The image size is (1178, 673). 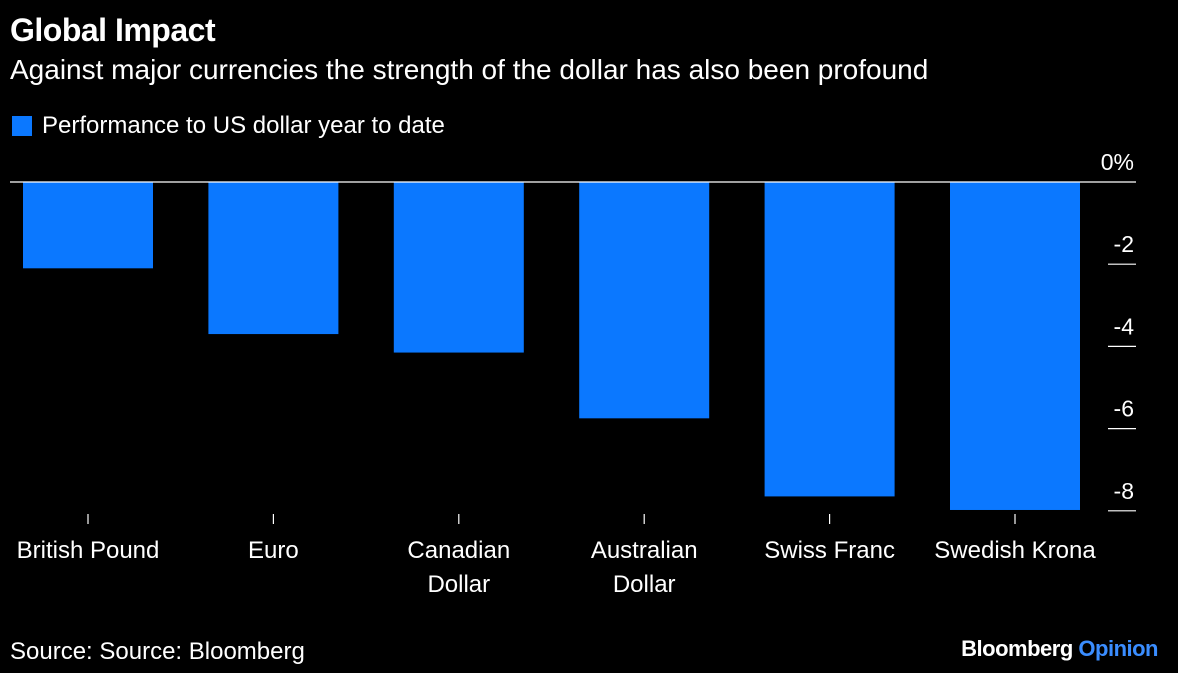 I want to click on x-tick-label: Swiss Franc, so click(x=829, y=550).